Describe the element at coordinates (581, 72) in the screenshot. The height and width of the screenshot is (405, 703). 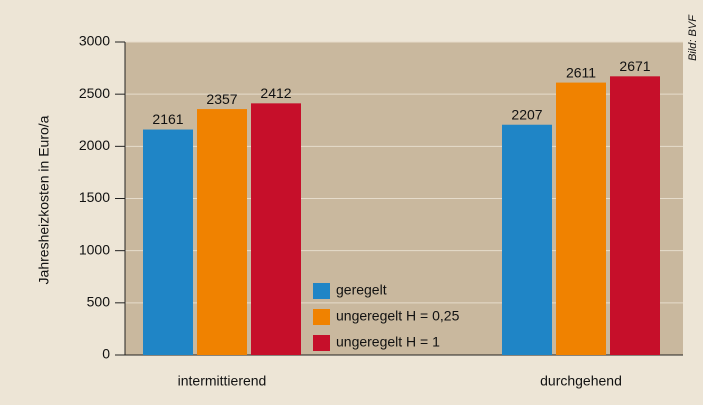
I see `data-label: 2611` at that location.